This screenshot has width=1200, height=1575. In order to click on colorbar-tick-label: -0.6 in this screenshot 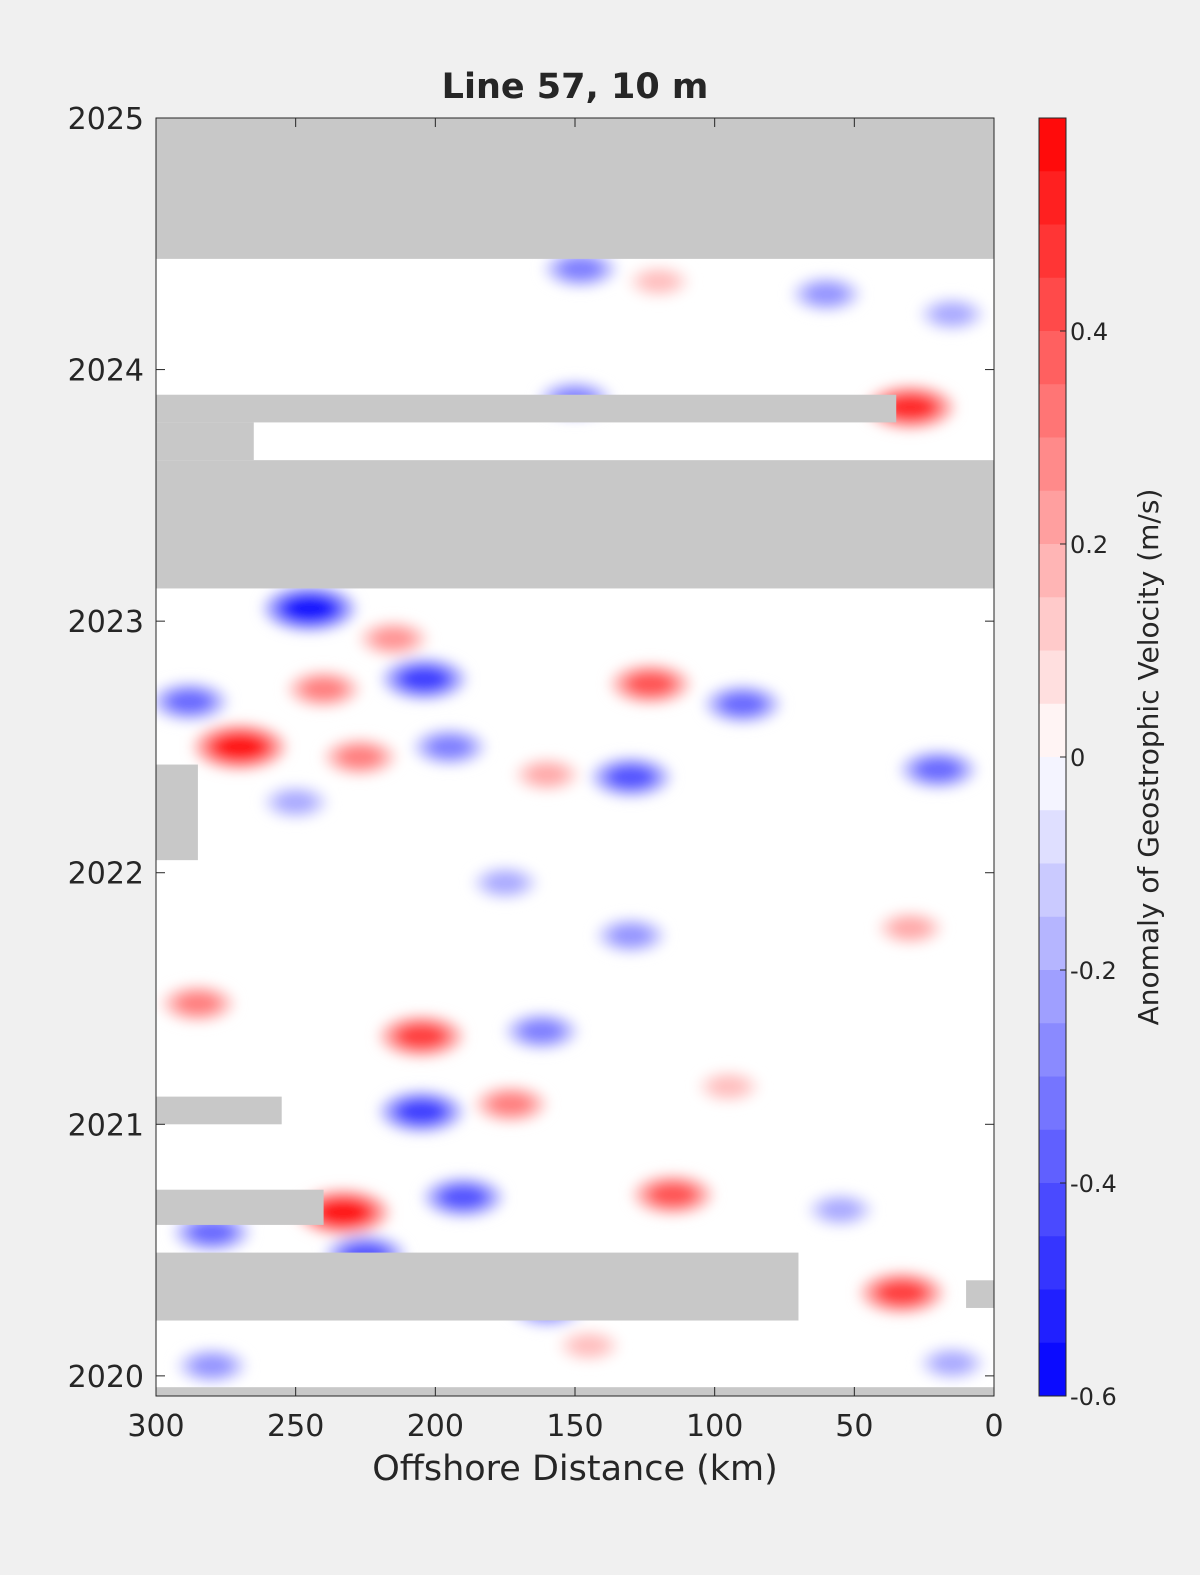, I will do `click(1093, 1397)`.